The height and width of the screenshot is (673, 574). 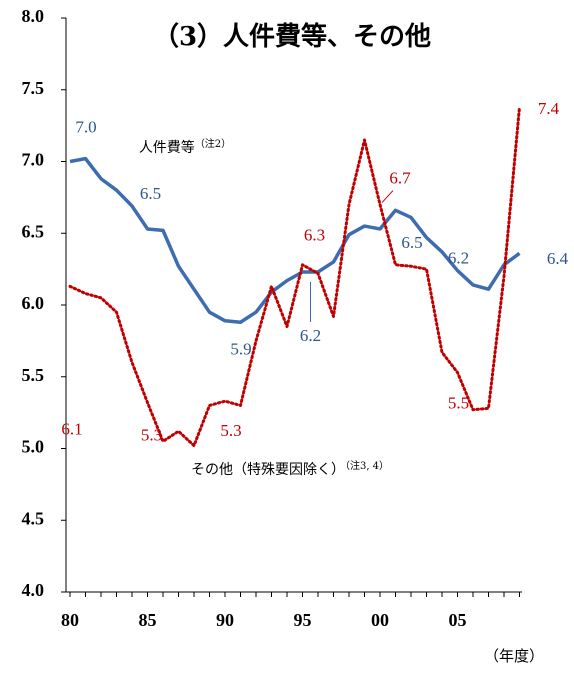 What do you see at coordinates (380, 620) in the screenshot?
I see `x-tick-label: 00` at bounding box center [380, 620].